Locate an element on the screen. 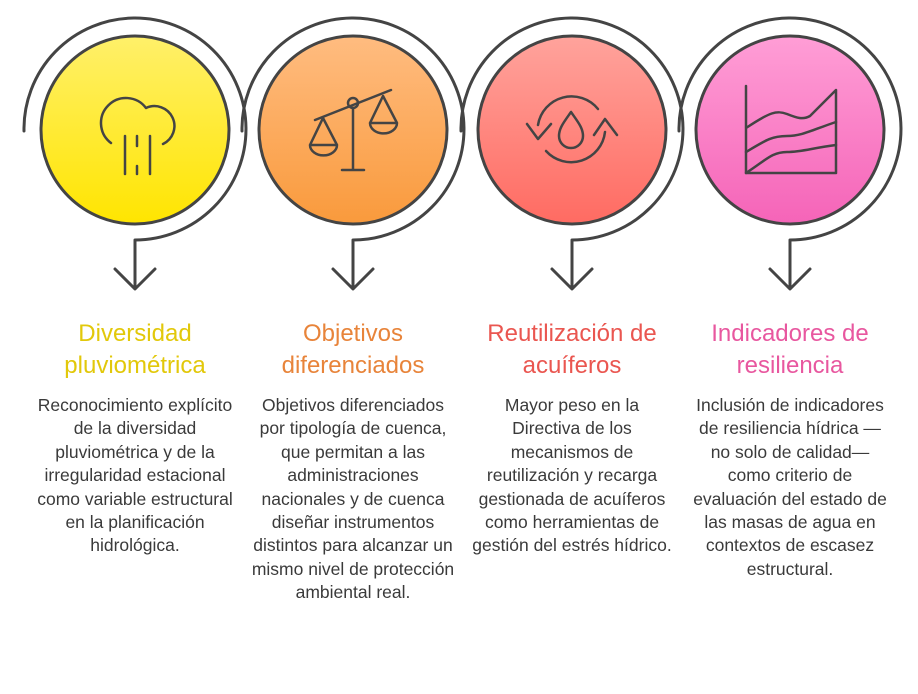 This screenshot has width=918, height=694. step-1-ring is located at coordinates (135, 153).